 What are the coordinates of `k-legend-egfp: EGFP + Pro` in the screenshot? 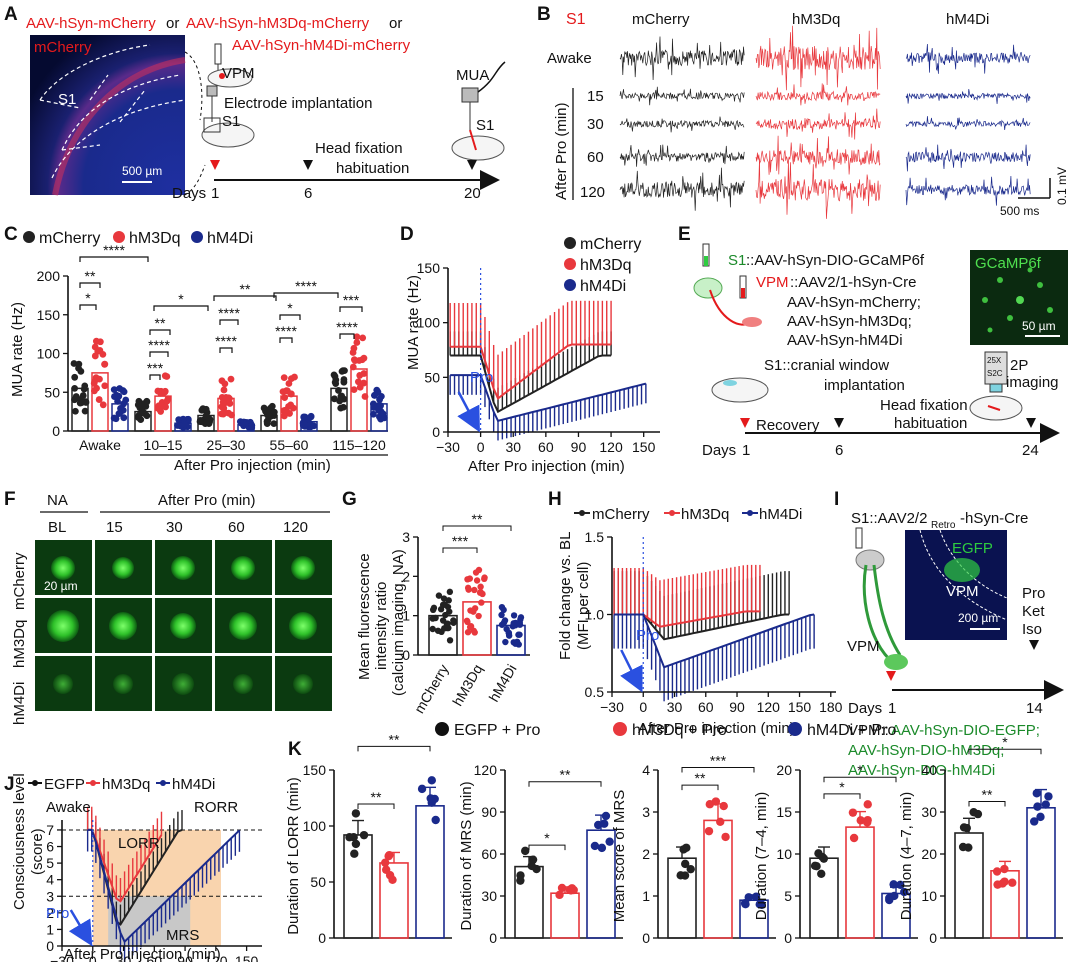 It's located at (497, 730).